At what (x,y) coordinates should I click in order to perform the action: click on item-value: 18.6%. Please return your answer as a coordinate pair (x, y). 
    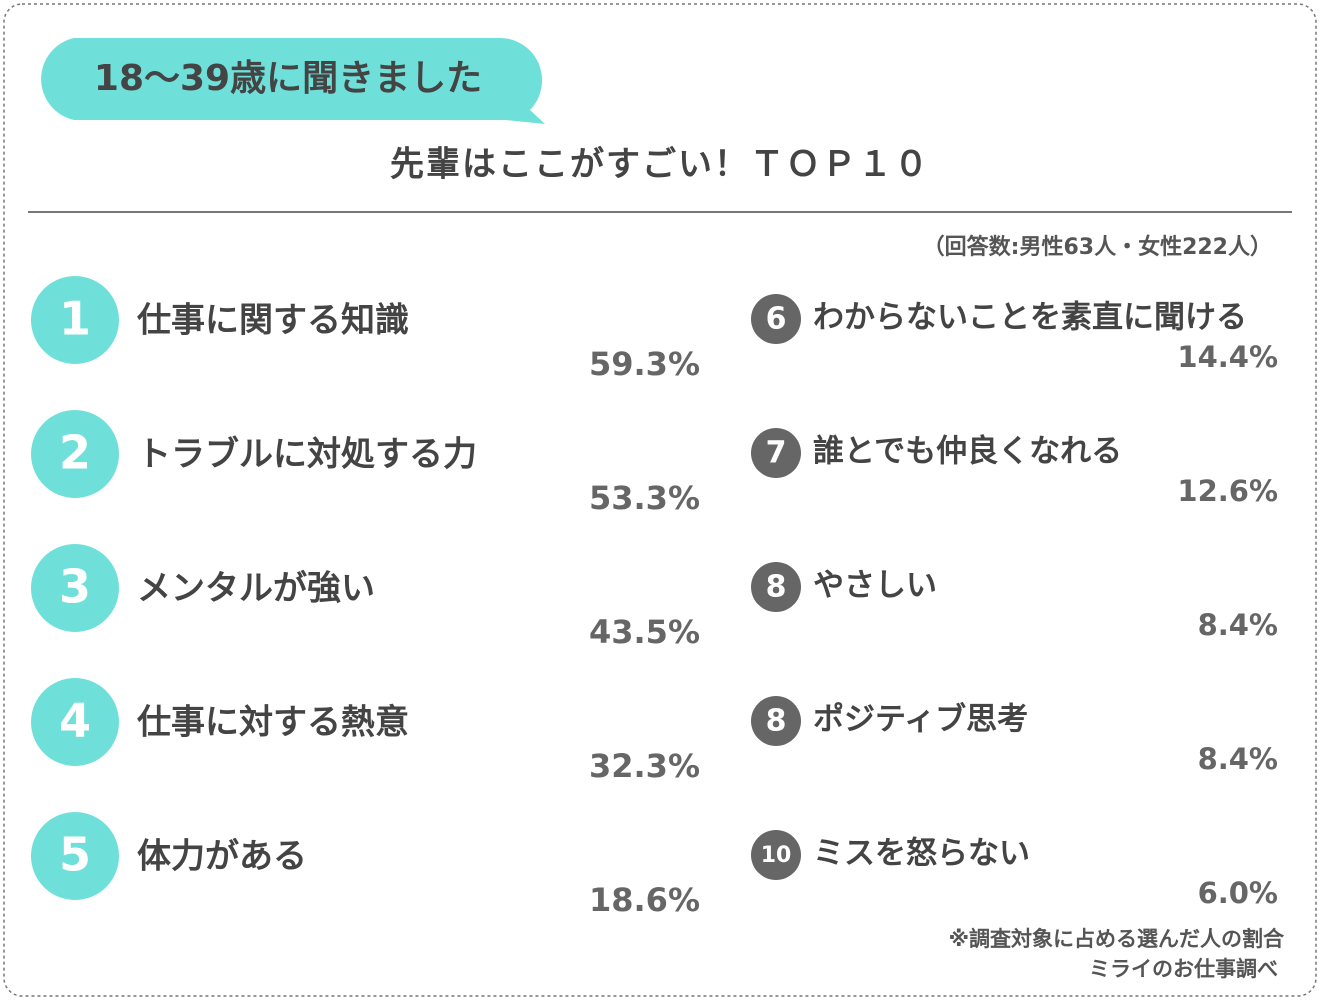
    Looking at the image, I should click on (644, 900).